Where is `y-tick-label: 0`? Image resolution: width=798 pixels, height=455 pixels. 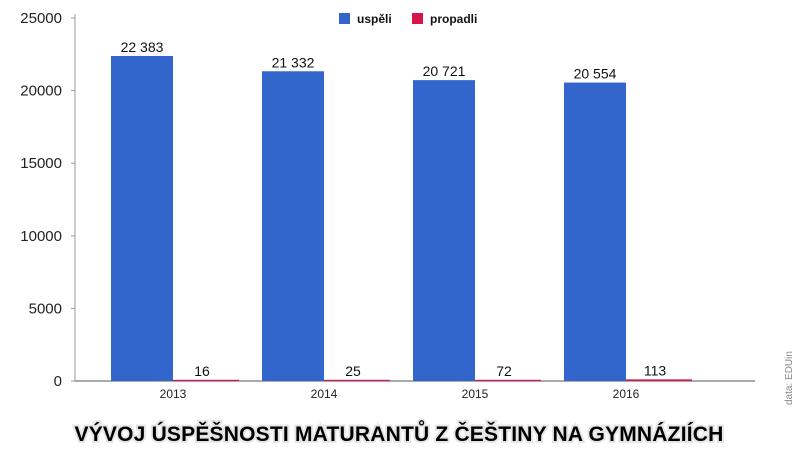 y-tick-label: 0 is located at coordinates (58, 381).